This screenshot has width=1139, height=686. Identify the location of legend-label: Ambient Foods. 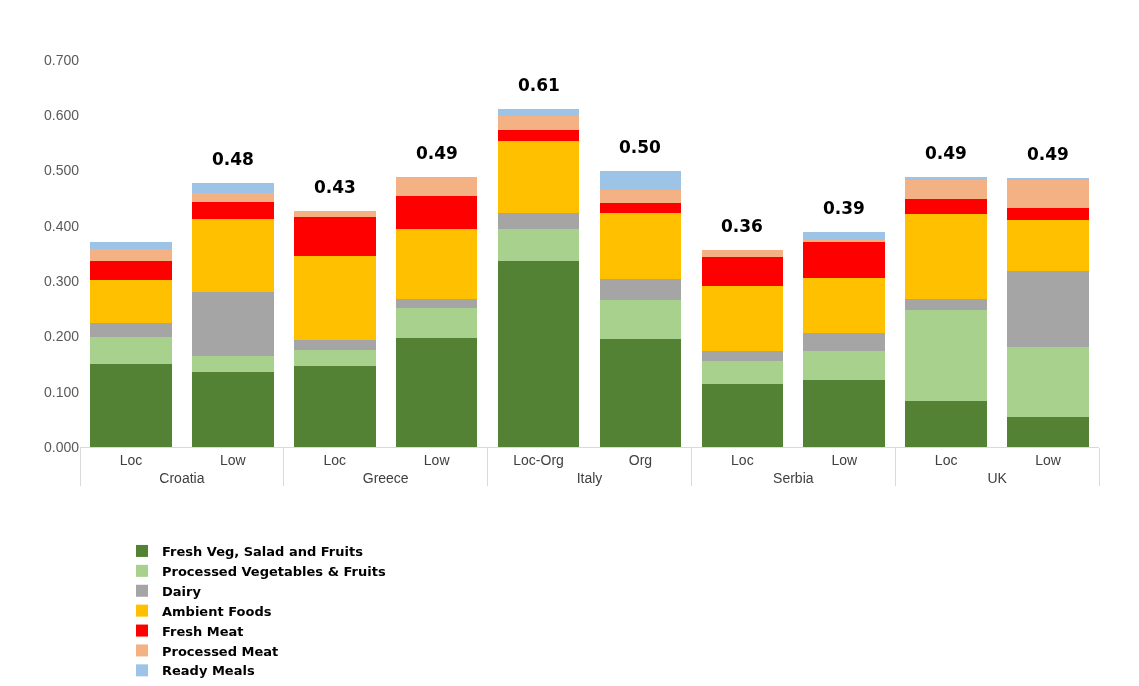
(217, 611).